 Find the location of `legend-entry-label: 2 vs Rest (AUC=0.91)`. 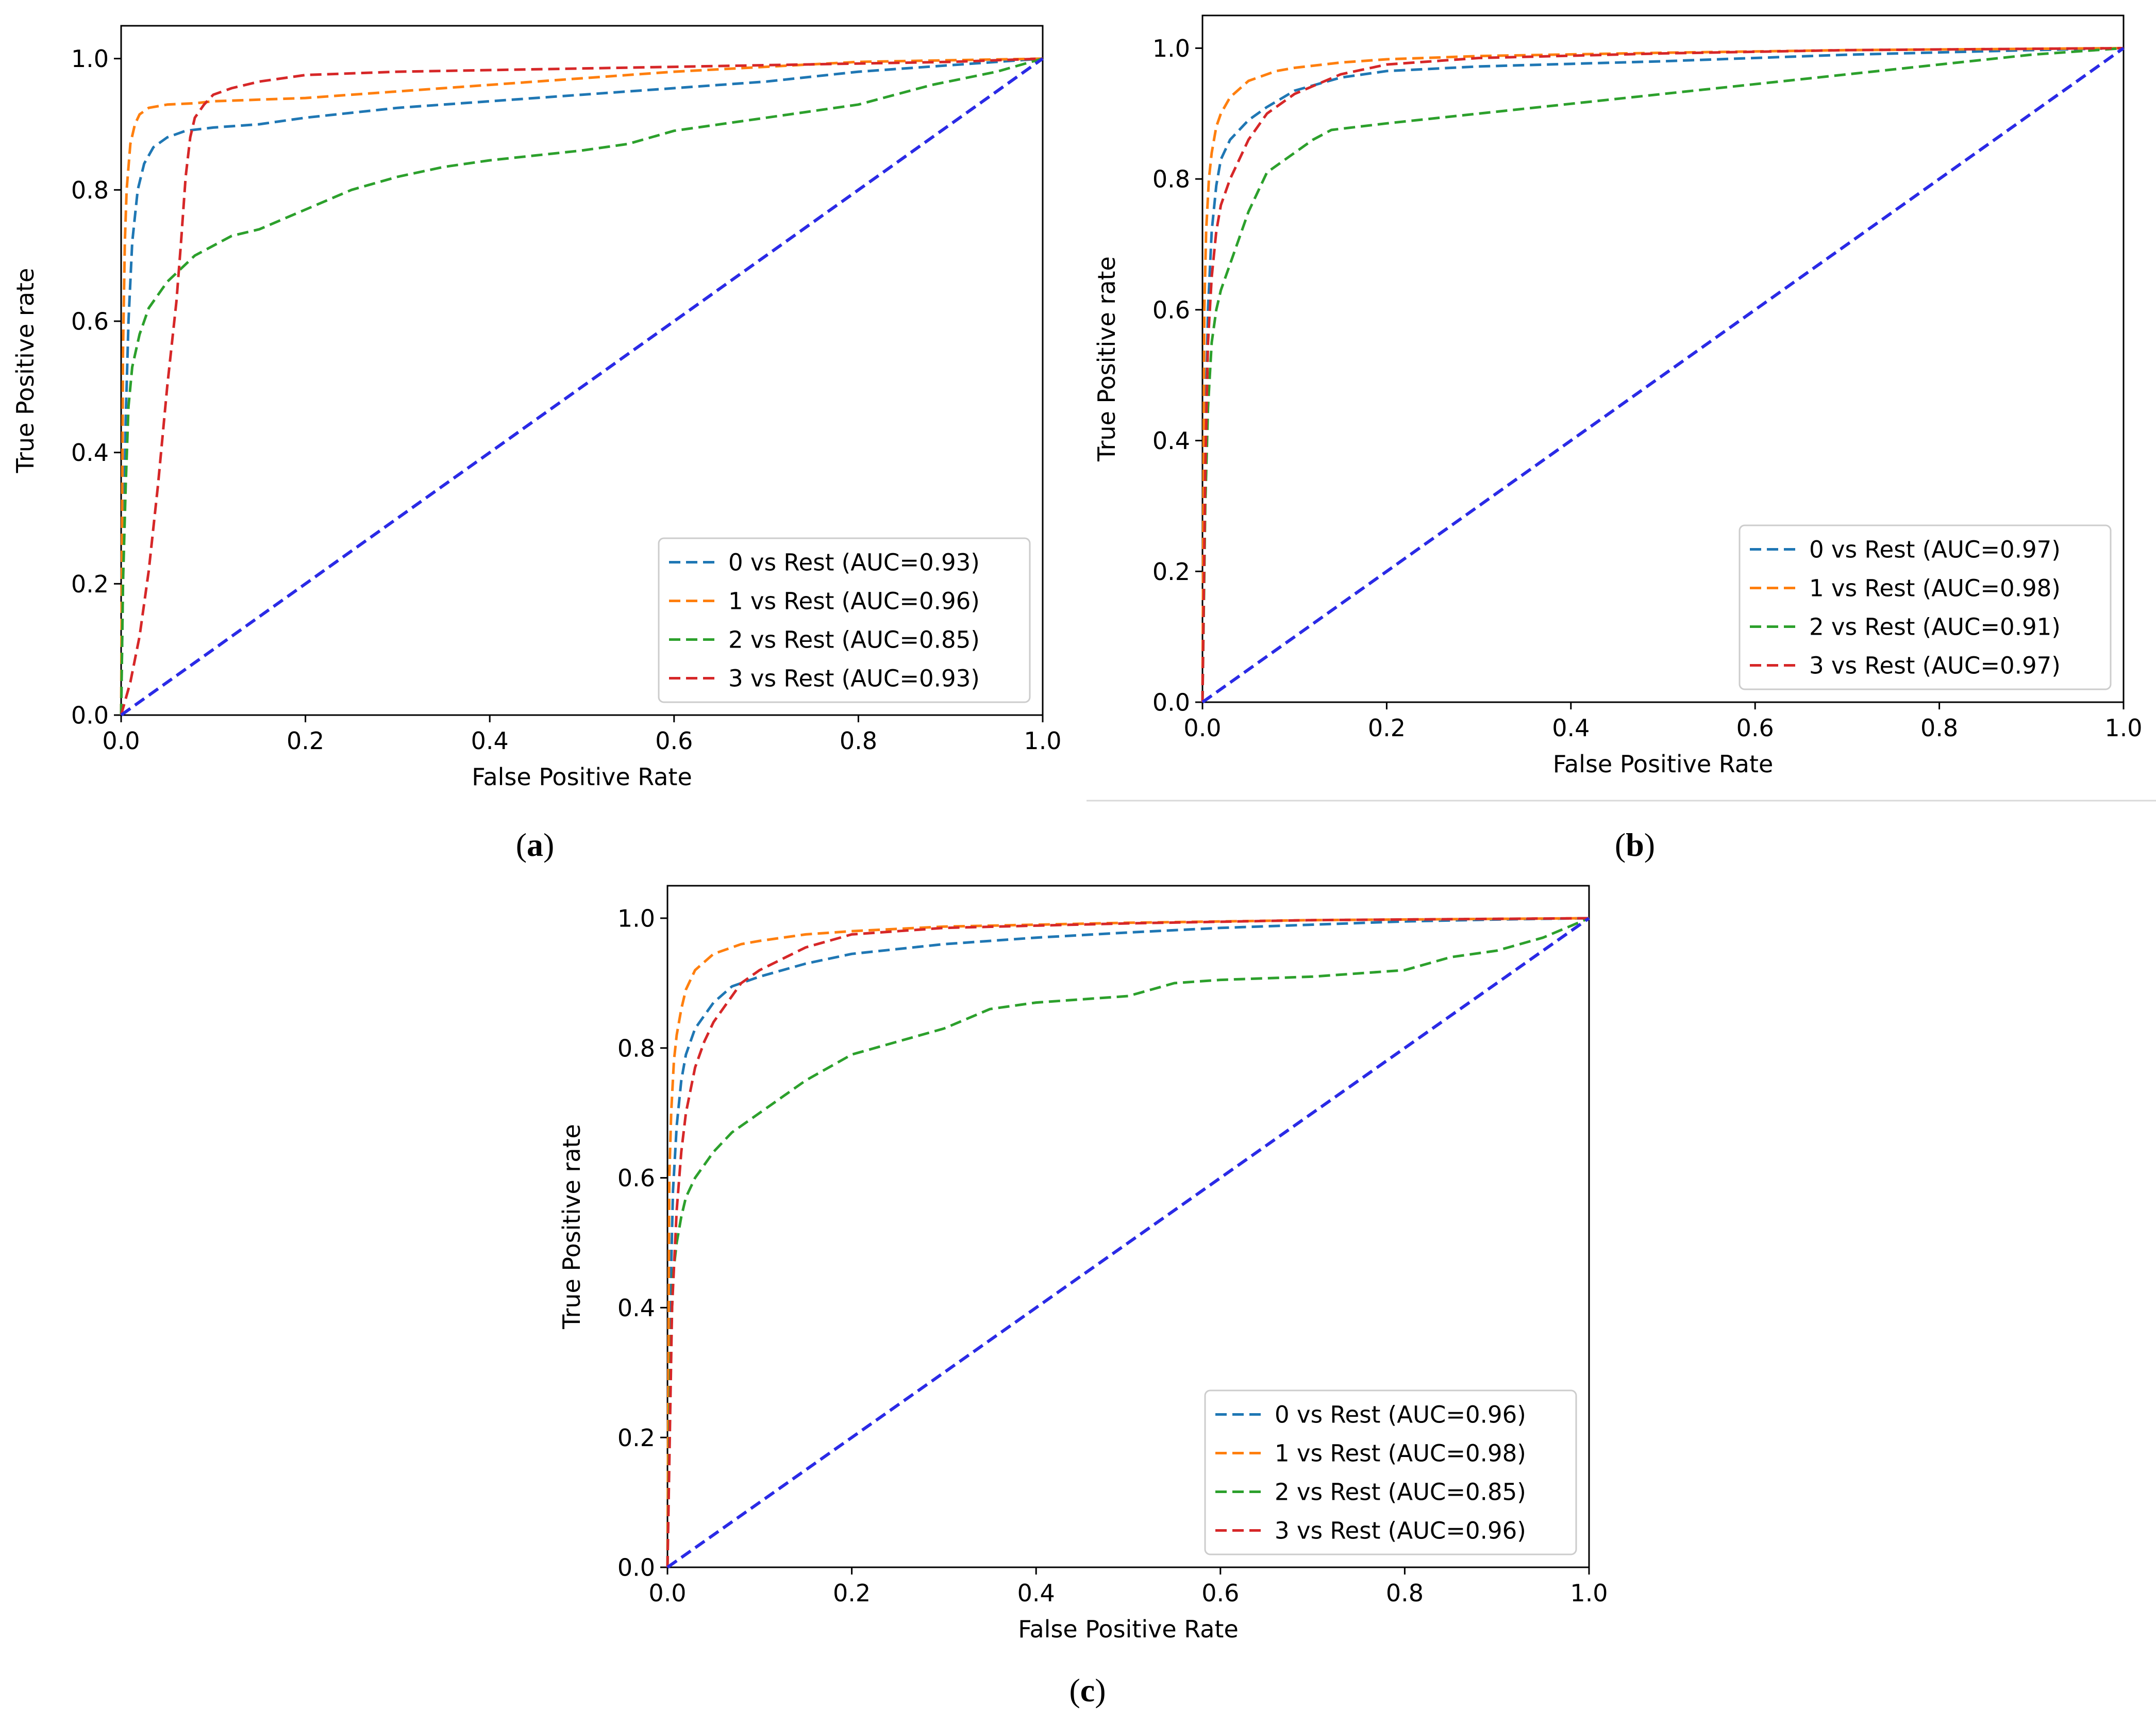

legend-entry-label: 2 vs Rest (AUC=0.91) is located at coordinates (1935, 627).